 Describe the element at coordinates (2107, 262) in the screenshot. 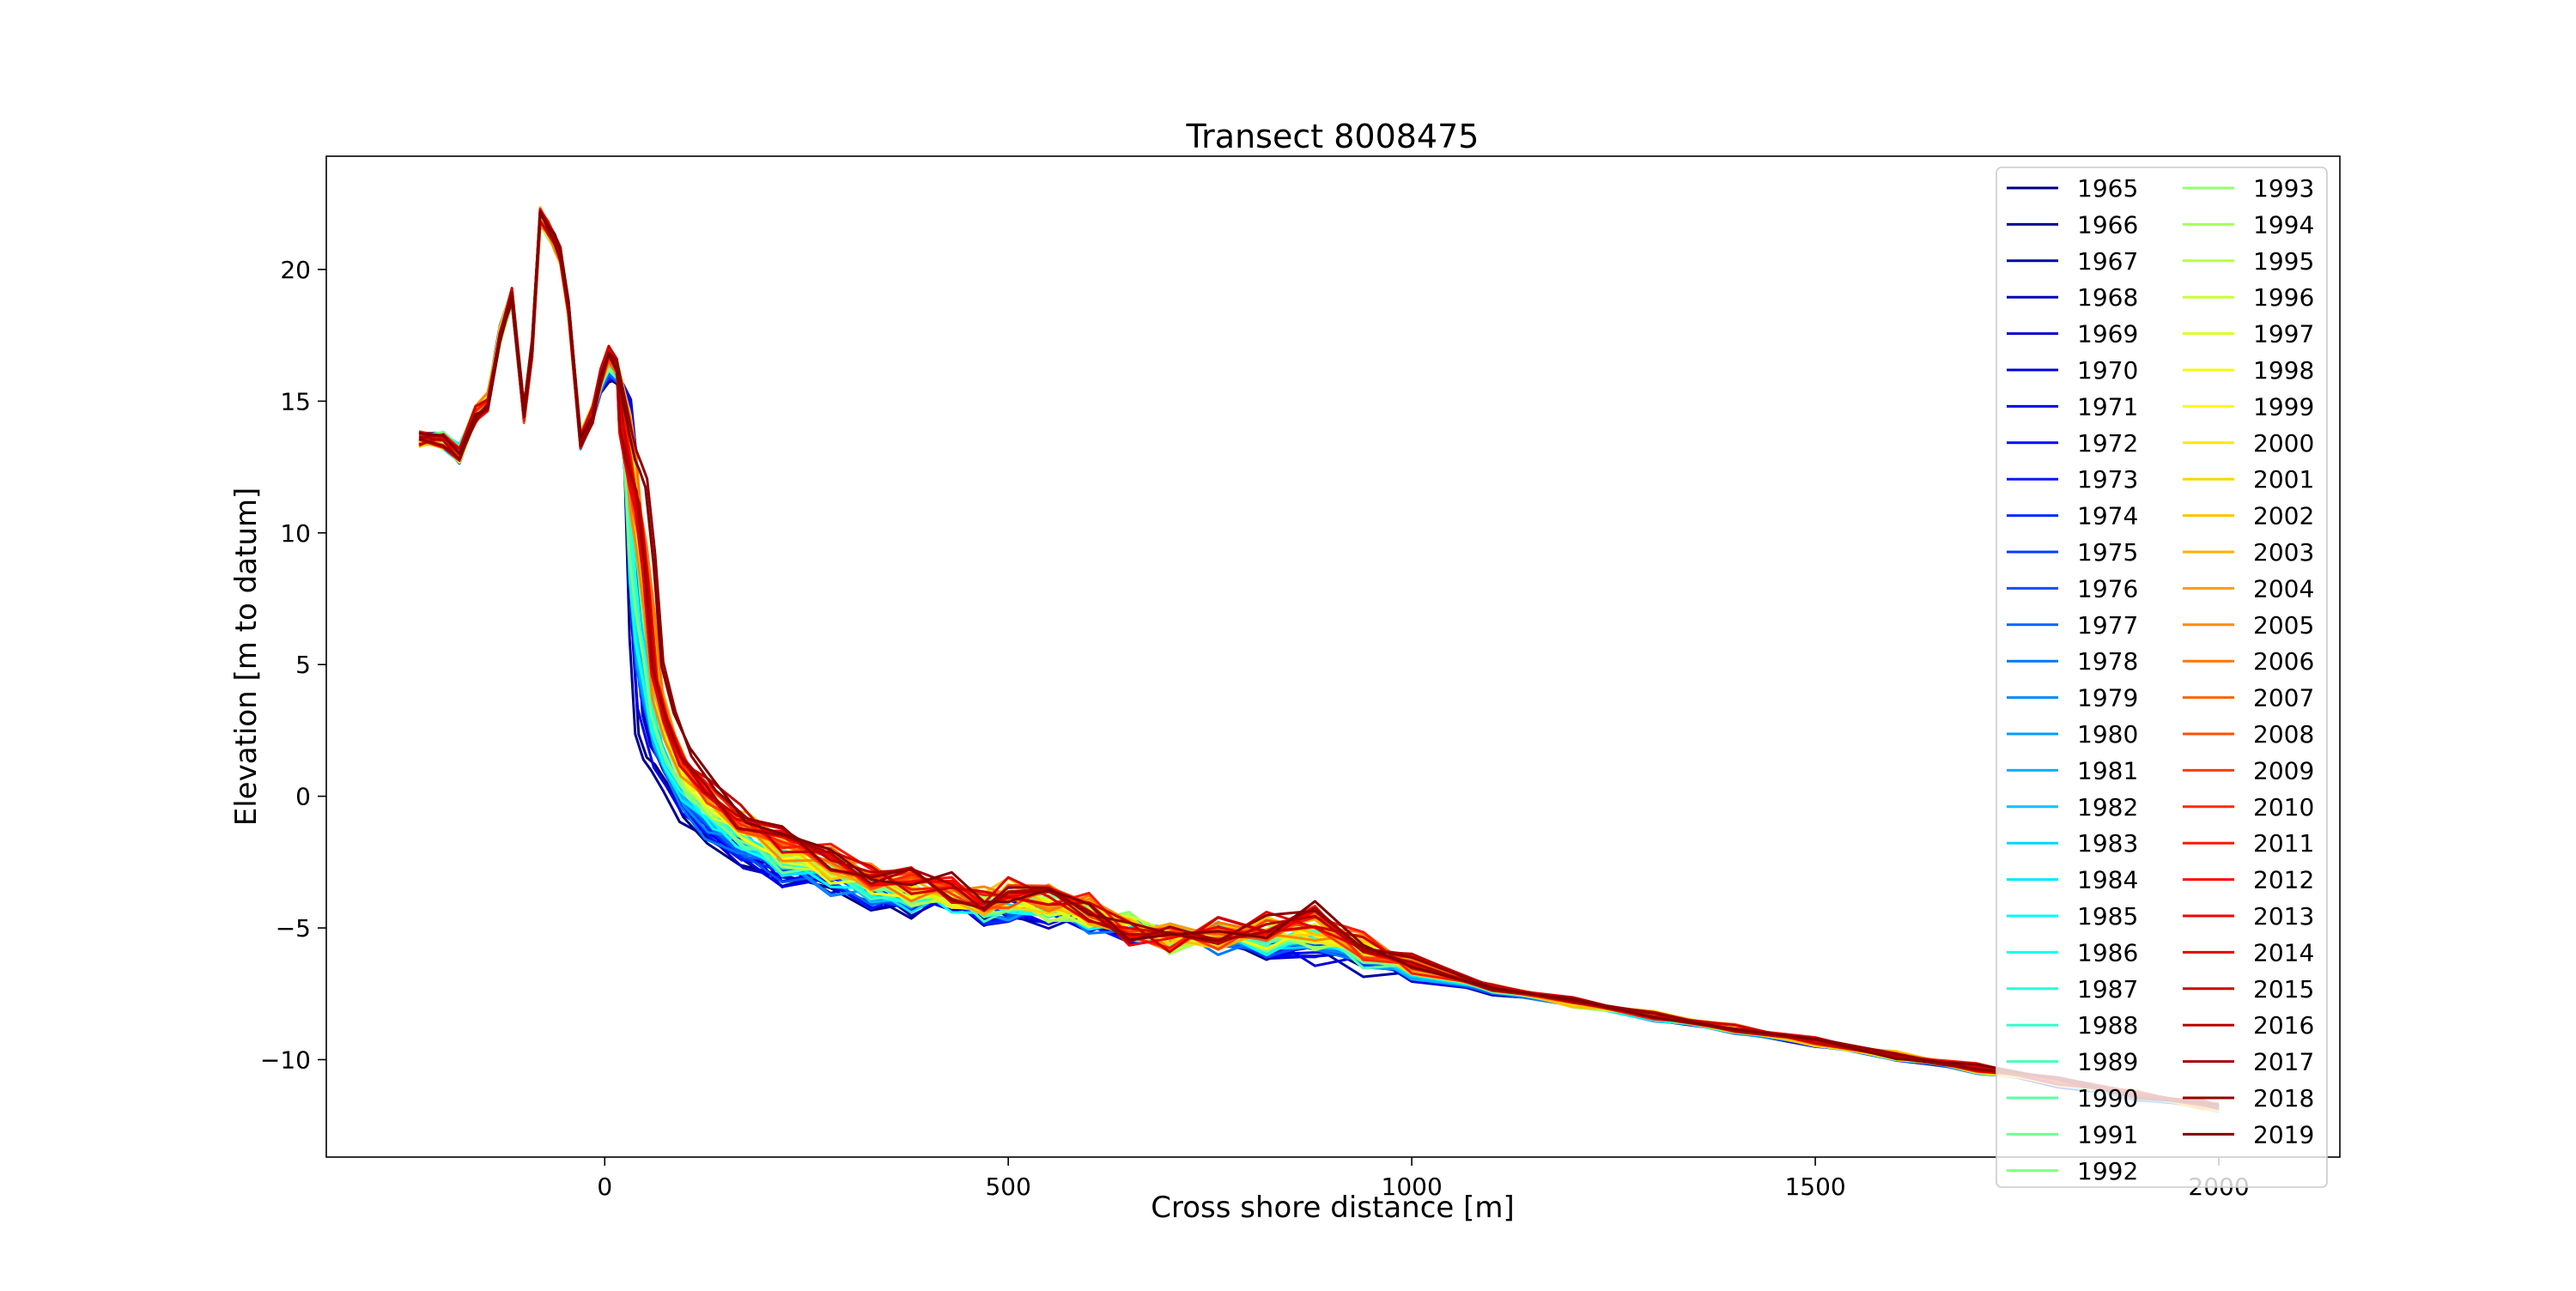

I see `legend-label: 1967` at that location.